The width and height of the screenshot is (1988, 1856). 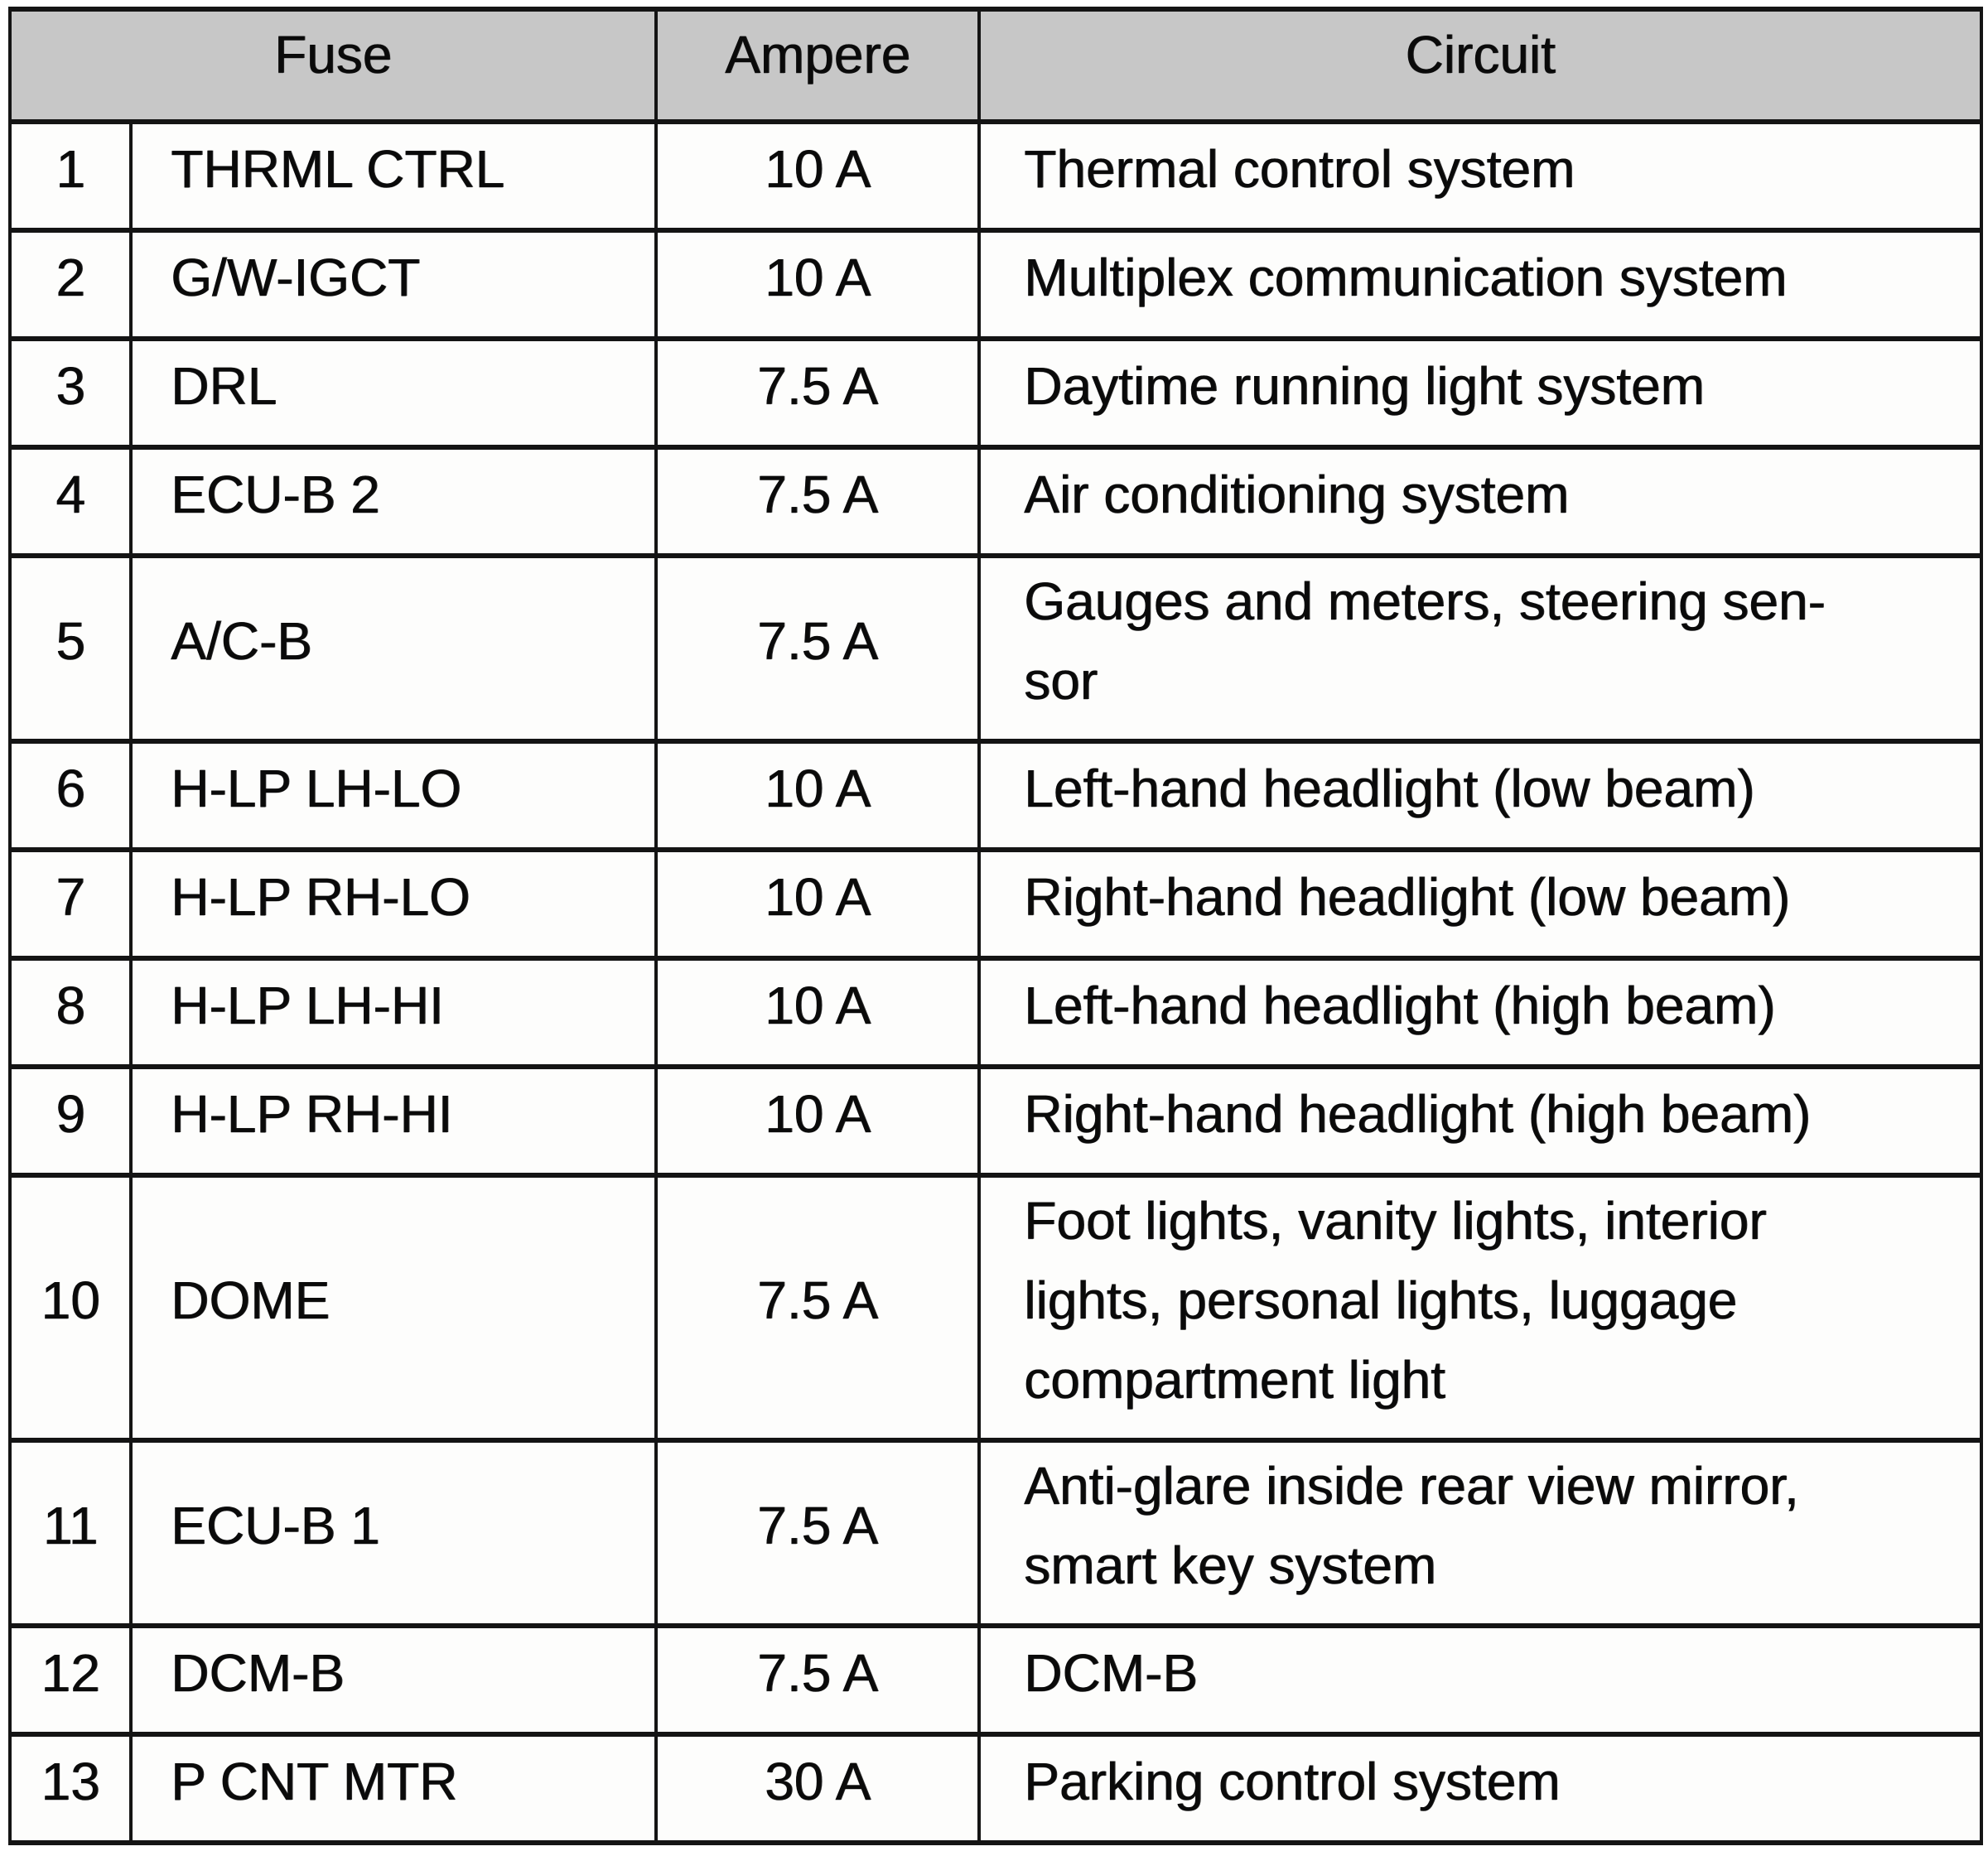 What do you see at coordinates (393, 393) in the screenshot?
I see `fuse-name-cell: DRL` at bounding box center [393, 393].